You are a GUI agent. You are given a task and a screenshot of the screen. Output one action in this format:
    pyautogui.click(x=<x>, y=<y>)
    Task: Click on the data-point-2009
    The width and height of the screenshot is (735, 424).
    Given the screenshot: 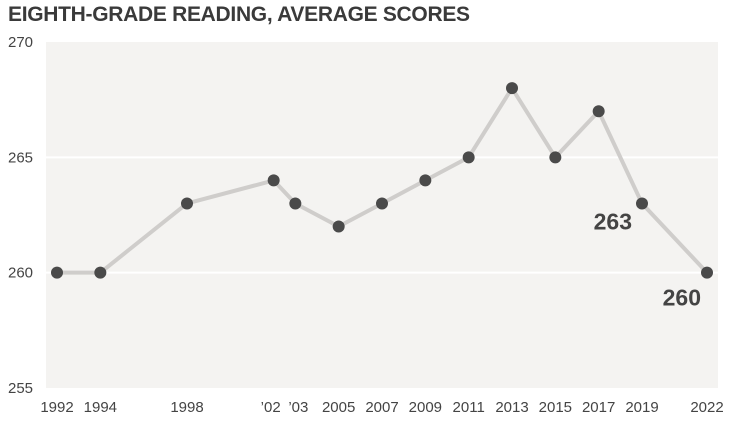 What is the action you would take?
    pyautogui.click(x=425, y=180)
    